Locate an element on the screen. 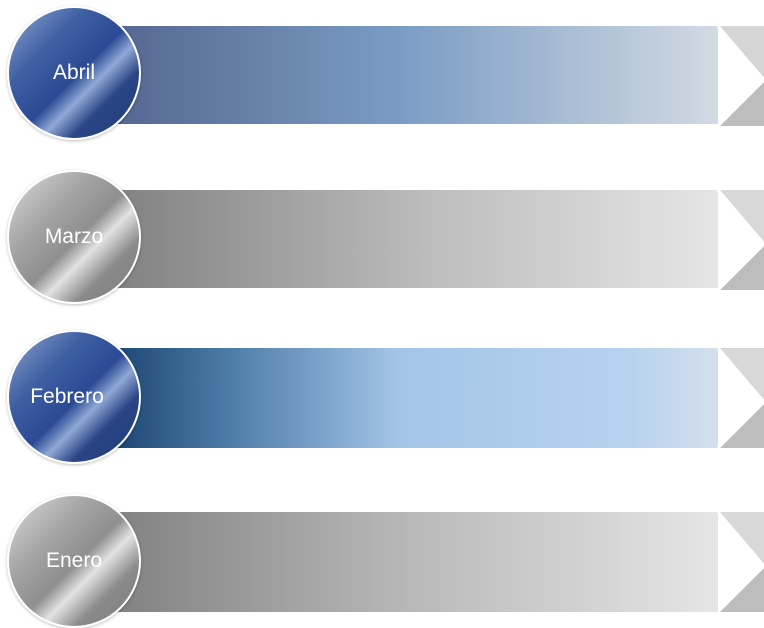 This screenshot has width=764, height=628. arrow-body-marzo is located at coordinates (432, 239).